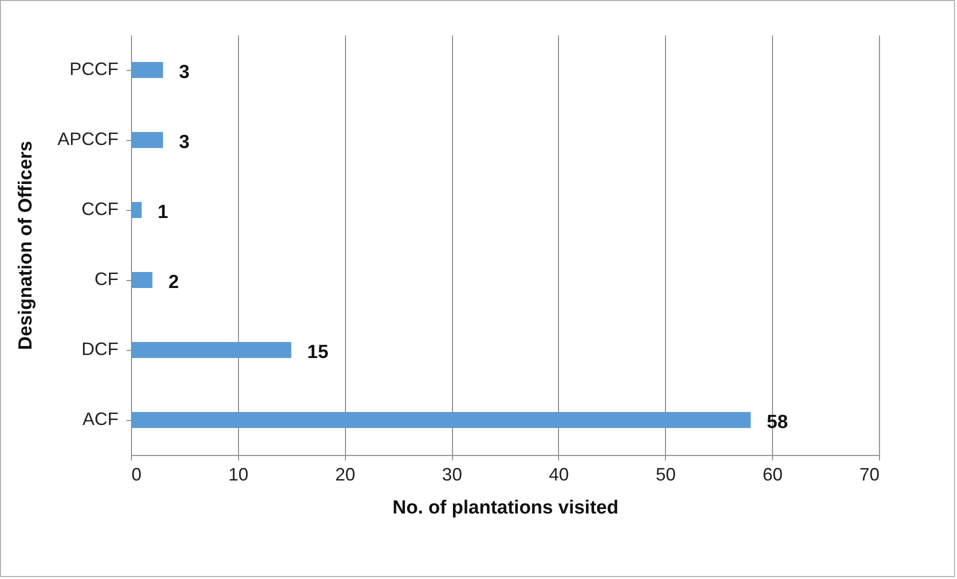  What do you see at coordinates (100, 209) in the screenshot?
I see `y-tick-label: CCF` at bounding box center [100, 209].